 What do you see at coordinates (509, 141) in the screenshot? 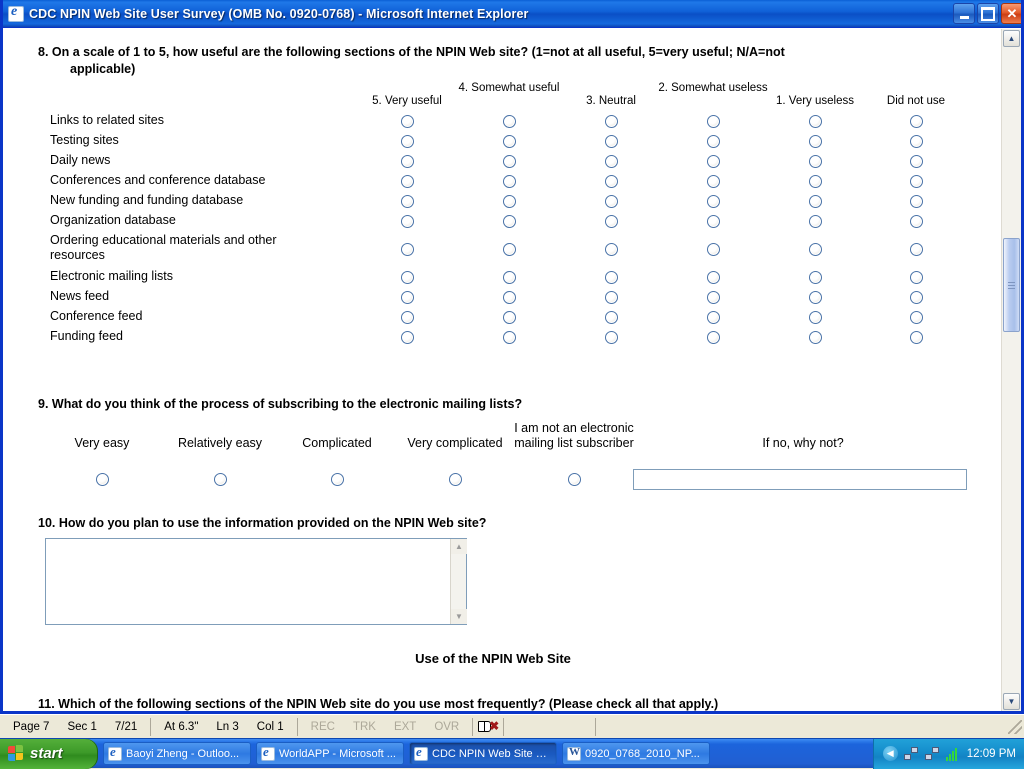
I see `radio-r2-c2` at bounding box center [509, 141].